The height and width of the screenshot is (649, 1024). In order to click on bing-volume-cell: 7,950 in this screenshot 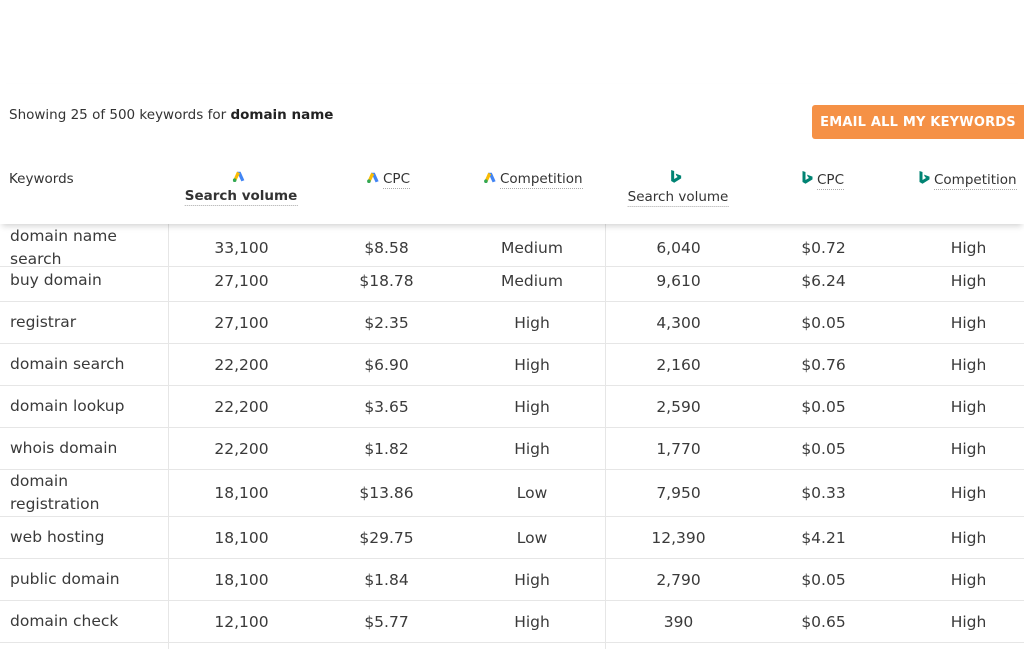, I will do `click(678, 493)`.